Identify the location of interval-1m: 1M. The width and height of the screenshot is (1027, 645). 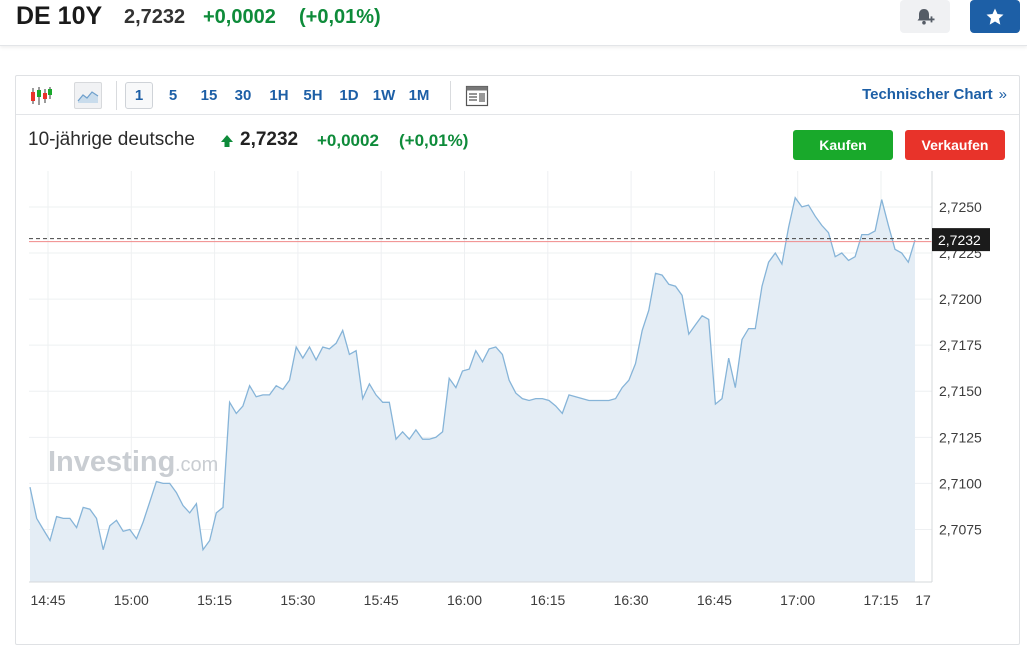
(419, 95).